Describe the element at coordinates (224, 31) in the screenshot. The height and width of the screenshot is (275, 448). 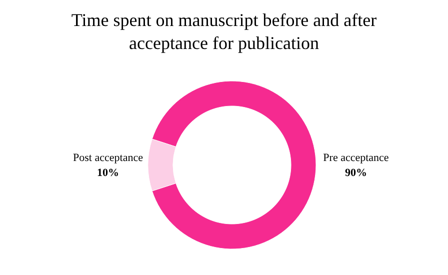
I see `chart-title: Time spent on manuscript before and after acceptance for publication` at that location.